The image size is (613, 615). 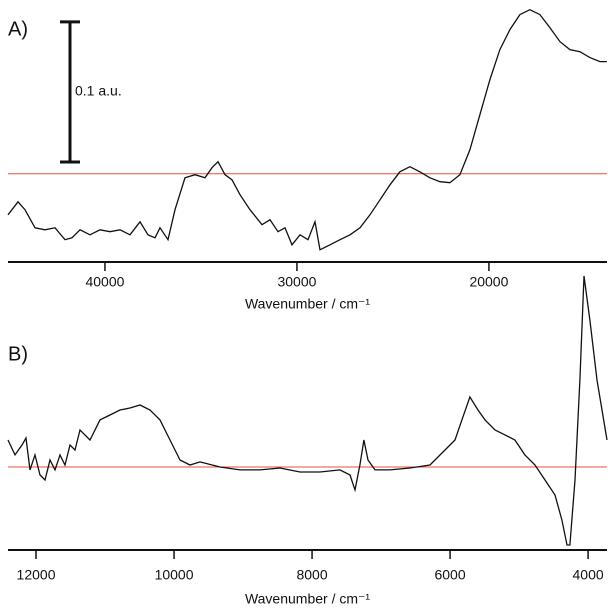 I want to click on x-tick-label: 6000, so click(x=449, y=575).